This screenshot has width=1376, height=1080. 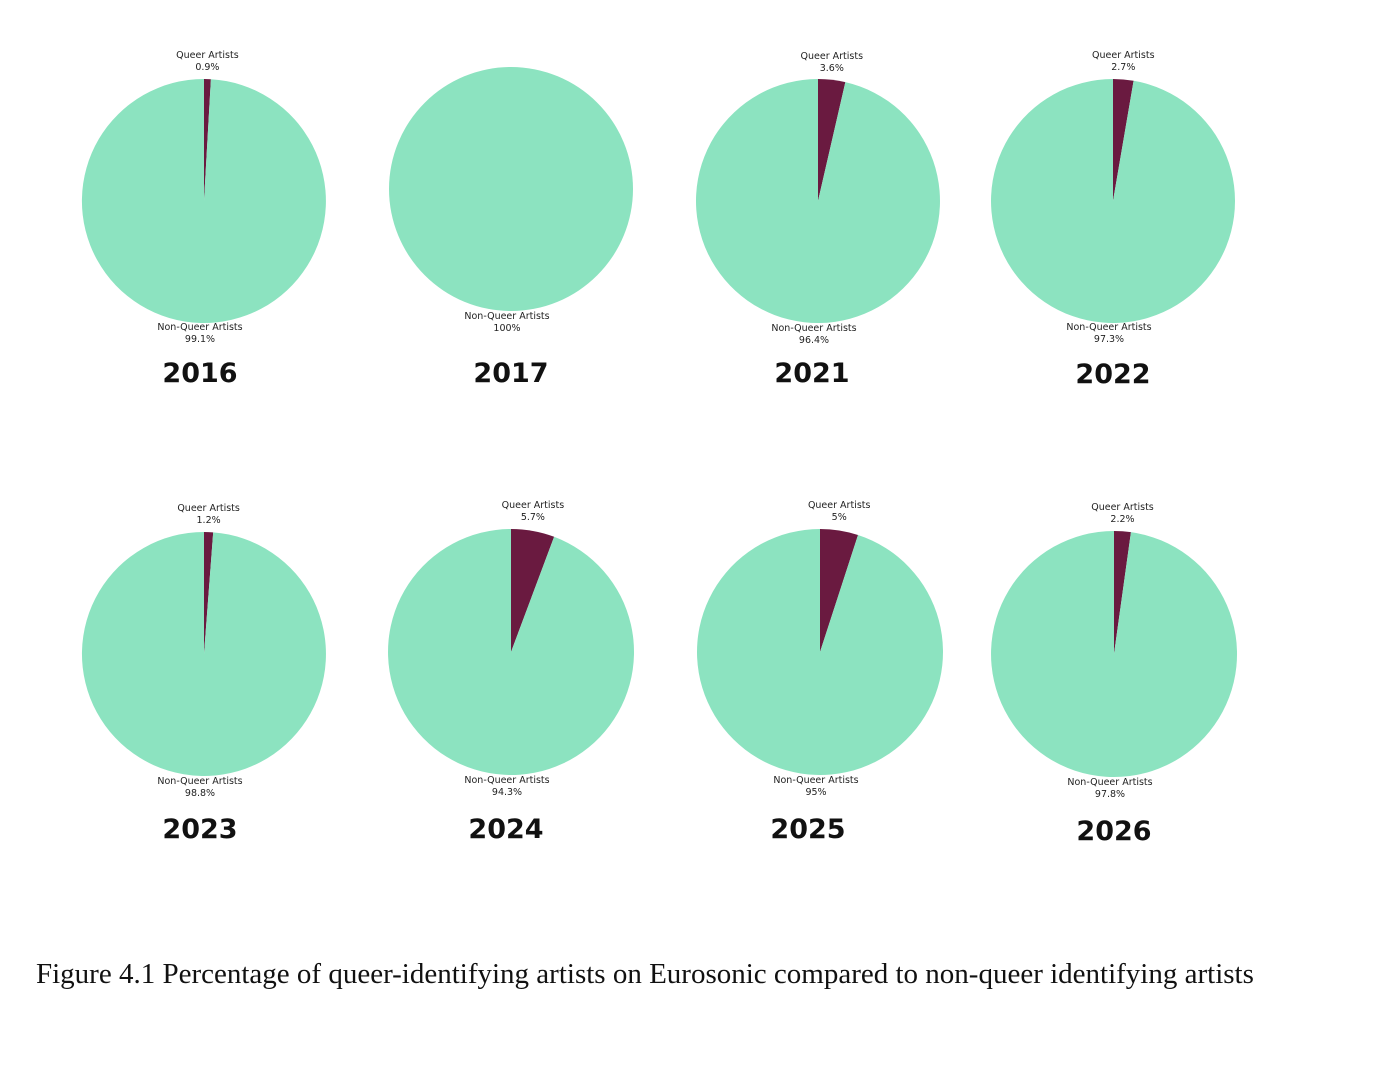 I want to click on slice-value-label: 5%, so click(x=839, y=517).